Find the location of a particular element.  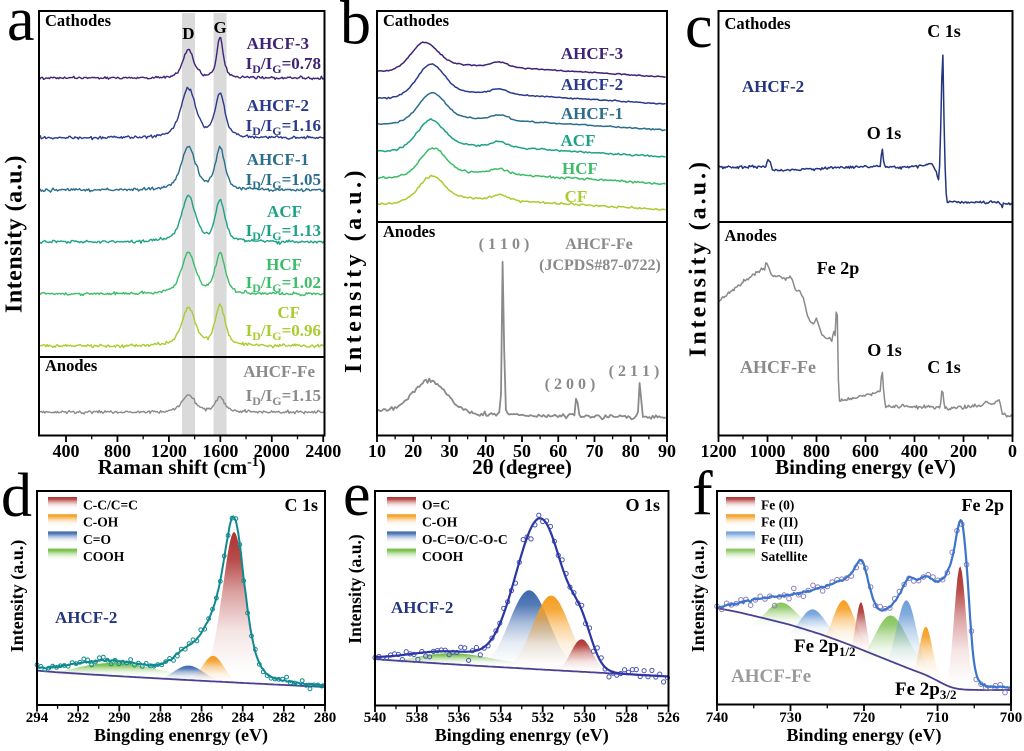

svg-text: 40 is located at coordinates (486, 451).